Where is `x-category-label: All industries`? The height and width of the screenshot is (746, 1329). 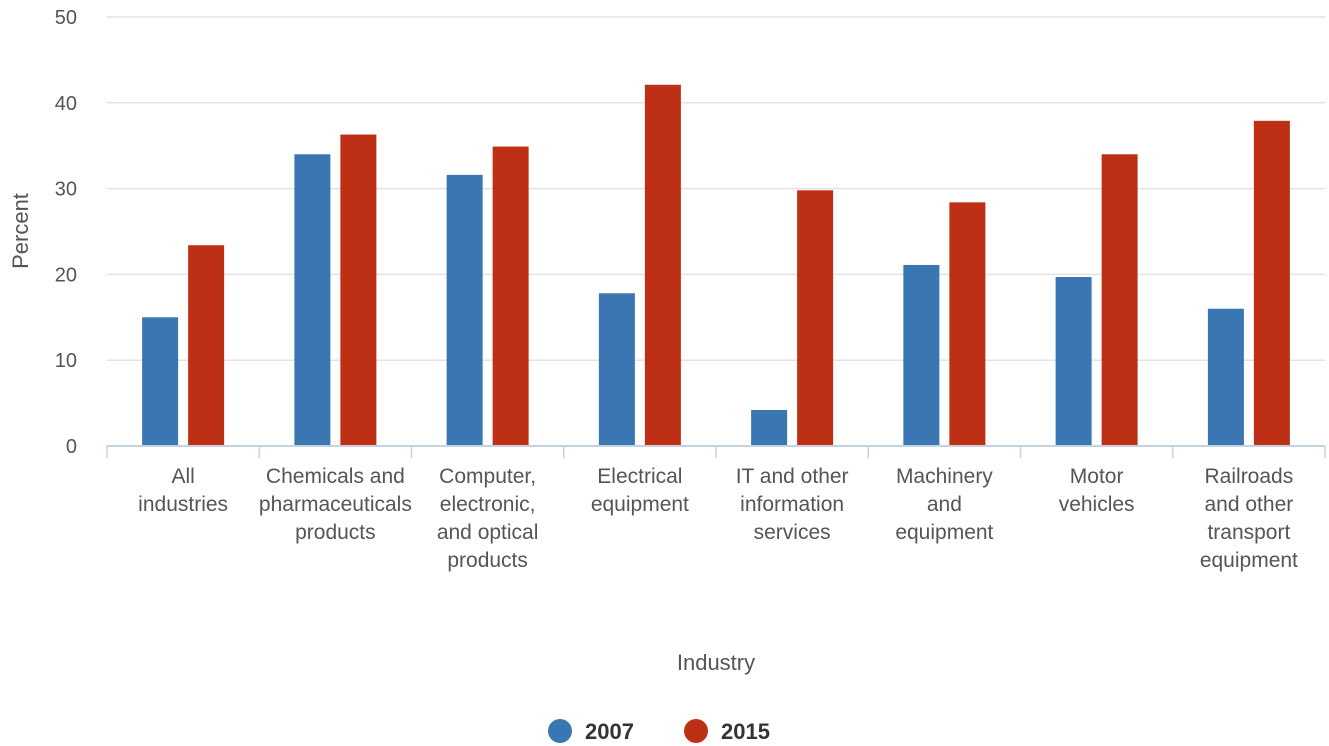 x-category-label: All industries is located at coordinates (183, 490).